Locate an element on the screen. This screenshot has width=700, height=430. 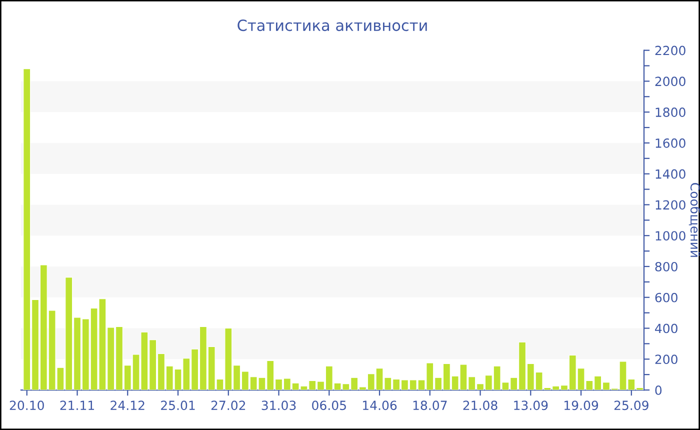
y-tick-label: 200 is located at coordinates (666, 359).